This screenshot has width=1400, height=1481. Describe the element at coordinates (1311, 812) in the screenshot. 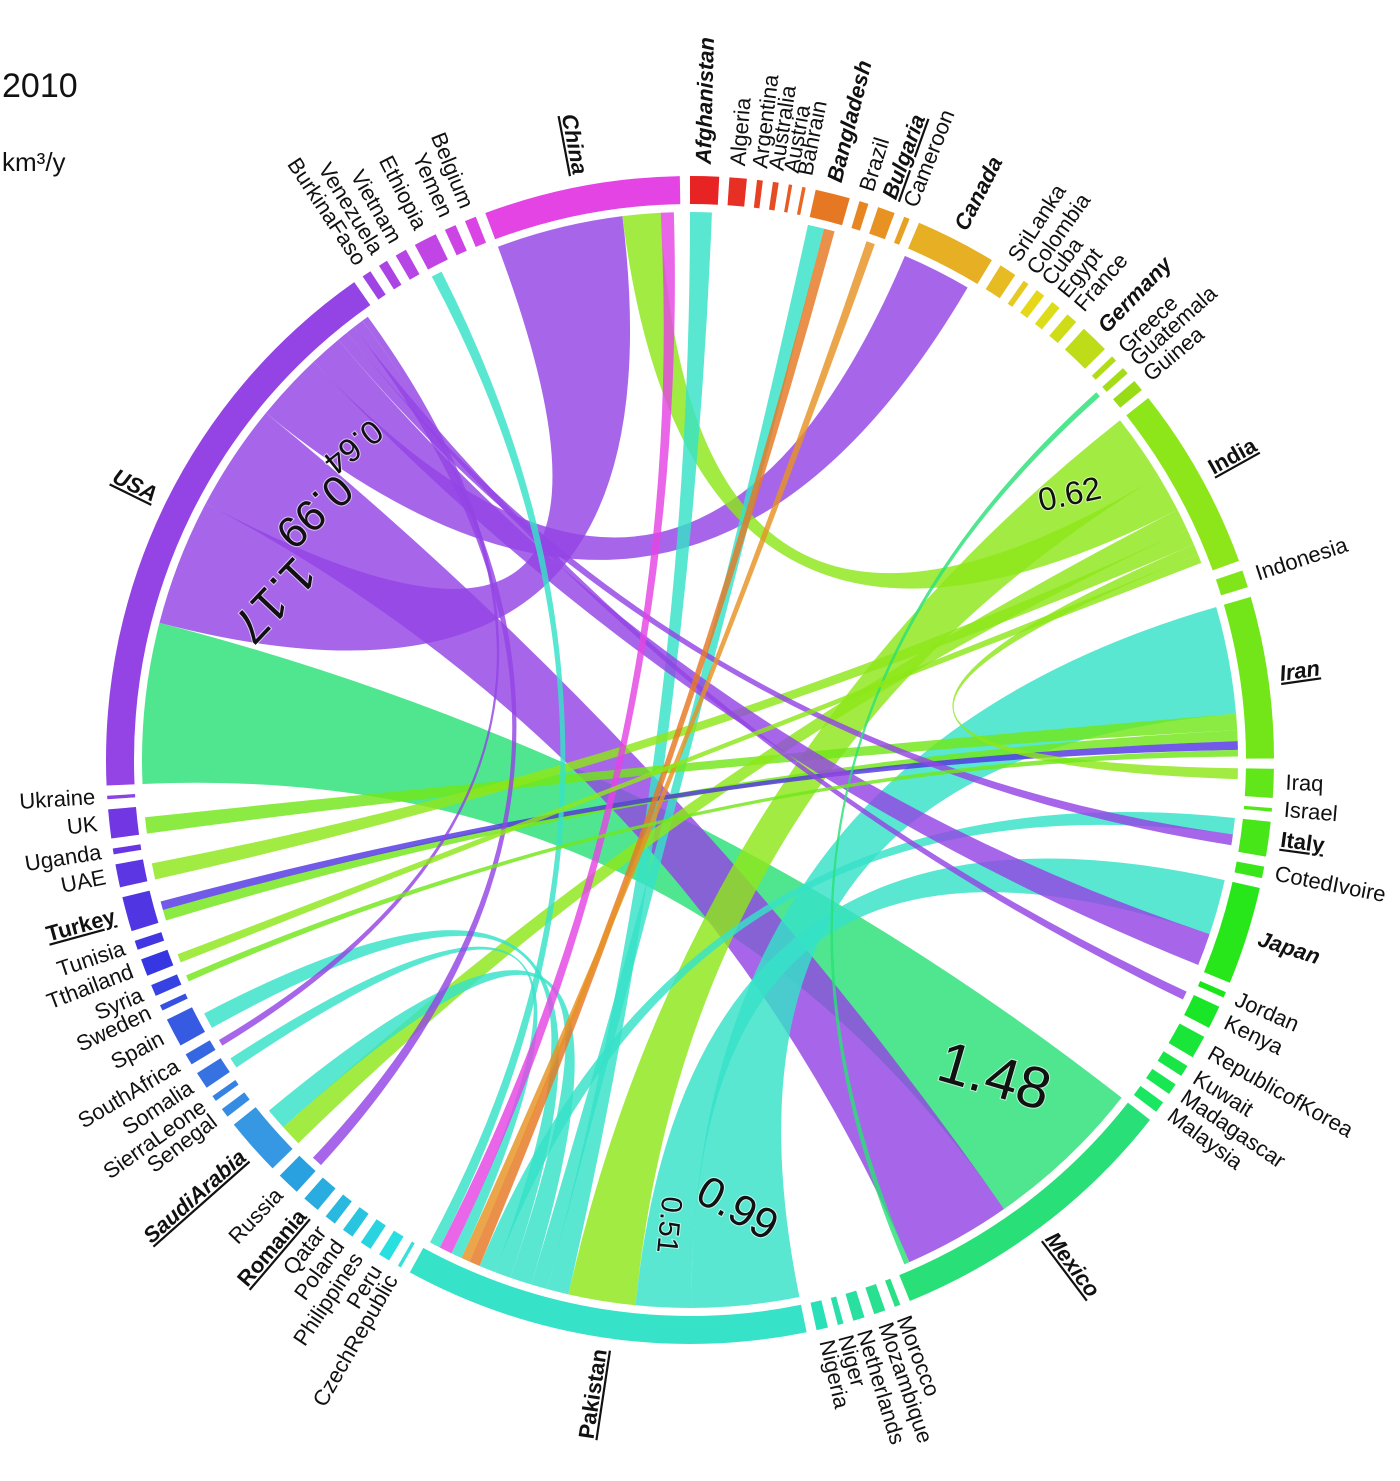

I see `node-label: Israel` at that location.